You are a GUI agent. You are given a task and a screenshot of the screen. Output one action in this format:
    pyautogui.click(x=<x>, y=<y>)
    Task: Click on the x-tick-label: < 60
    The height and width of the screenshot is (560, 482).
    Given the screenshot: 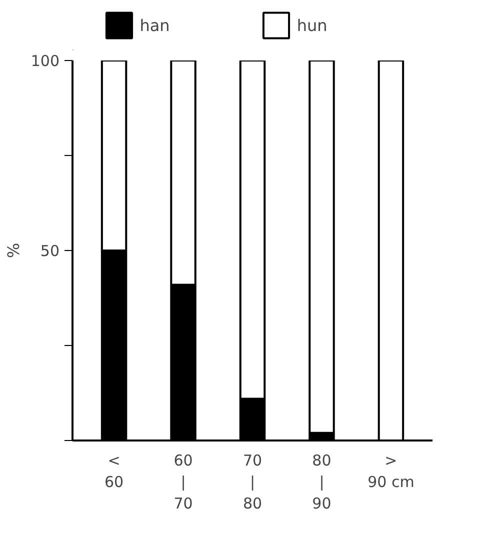 What is the action you would take?
    pyautogui.click(x=114, y=472)
    